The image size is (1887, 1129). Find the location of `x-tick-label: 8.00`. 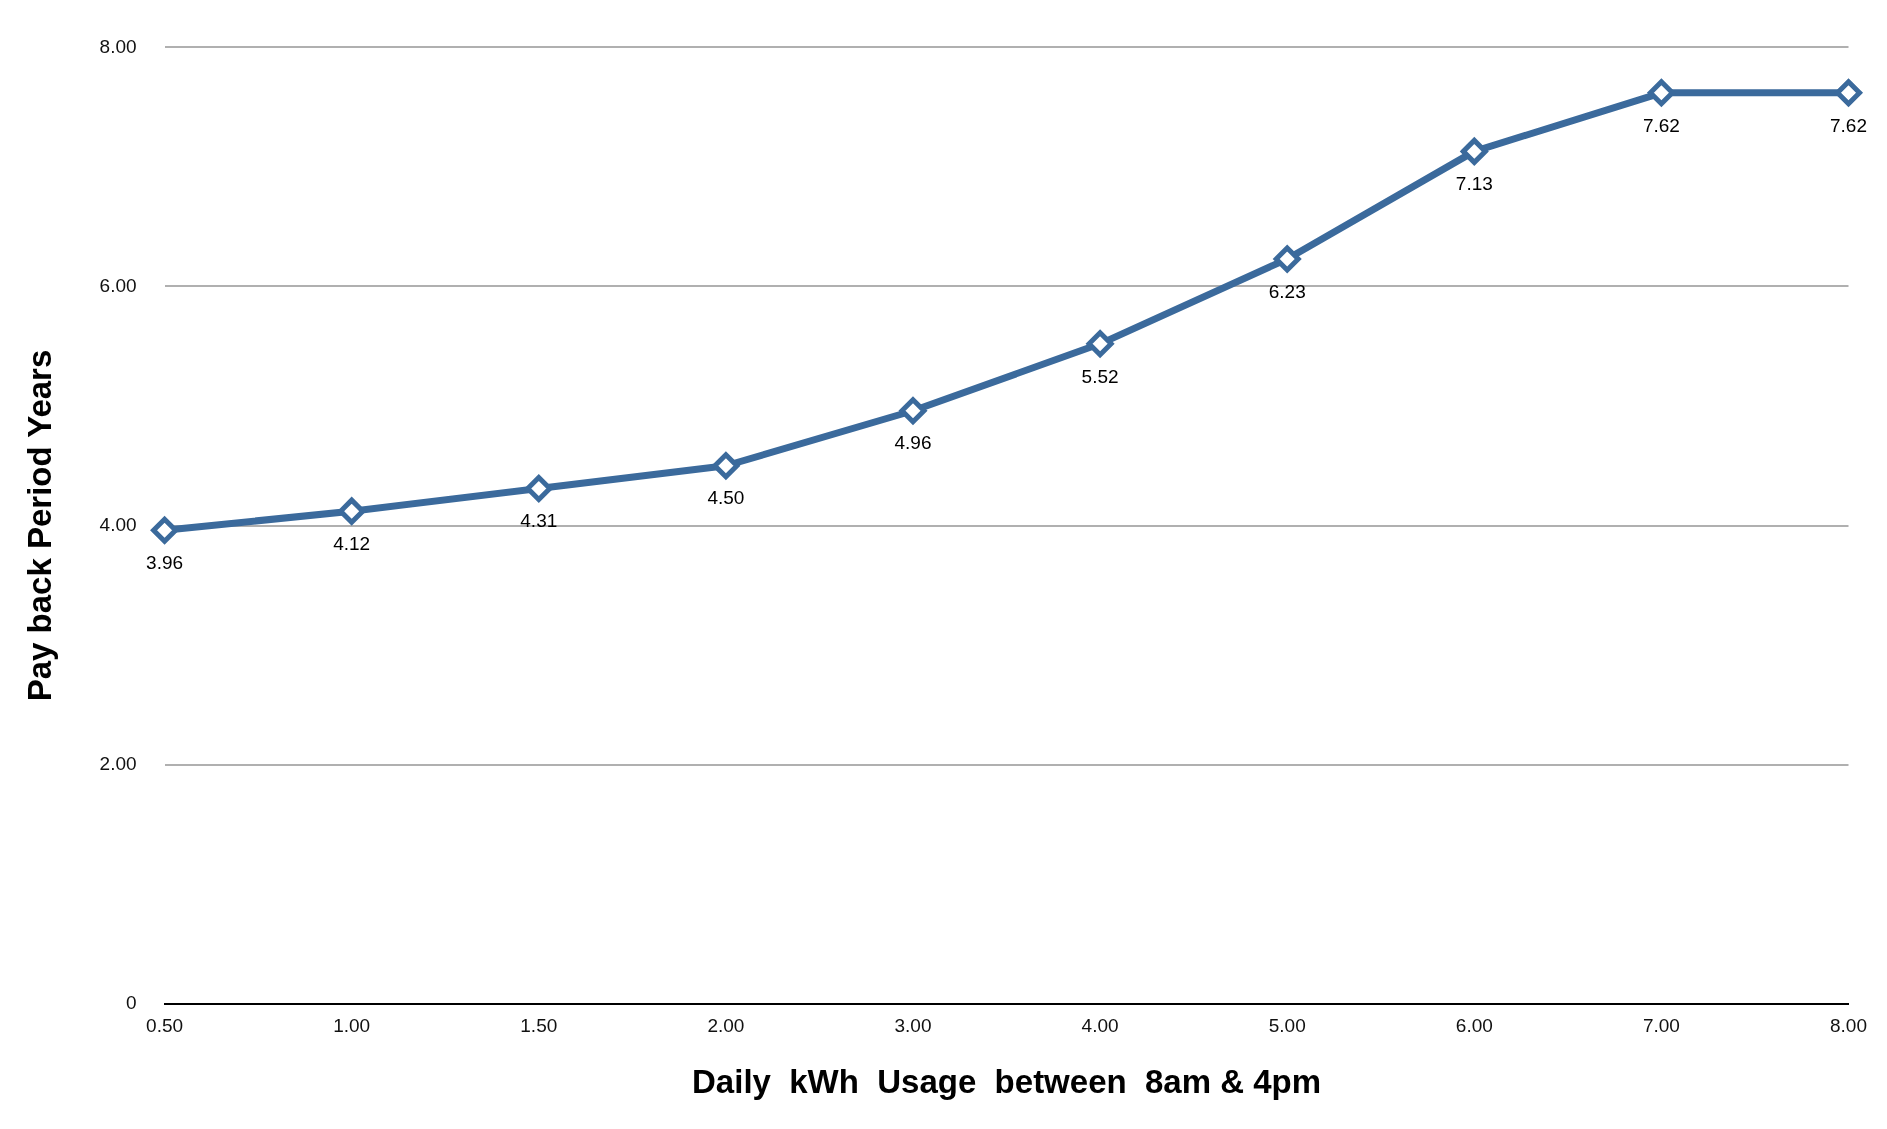

x-tick-label: 8.00 is located at coordinates (1848, 1026).